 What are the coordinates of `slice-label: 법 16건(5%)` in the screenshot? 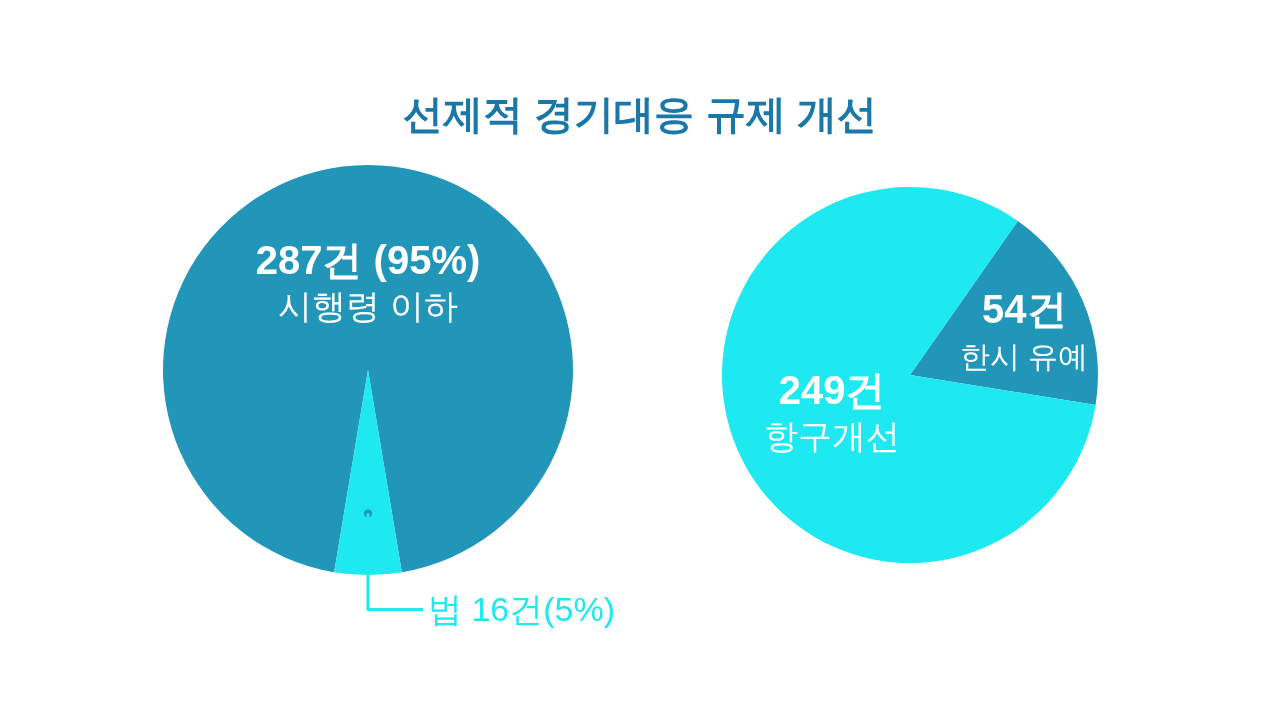 It's located at (522, 609).